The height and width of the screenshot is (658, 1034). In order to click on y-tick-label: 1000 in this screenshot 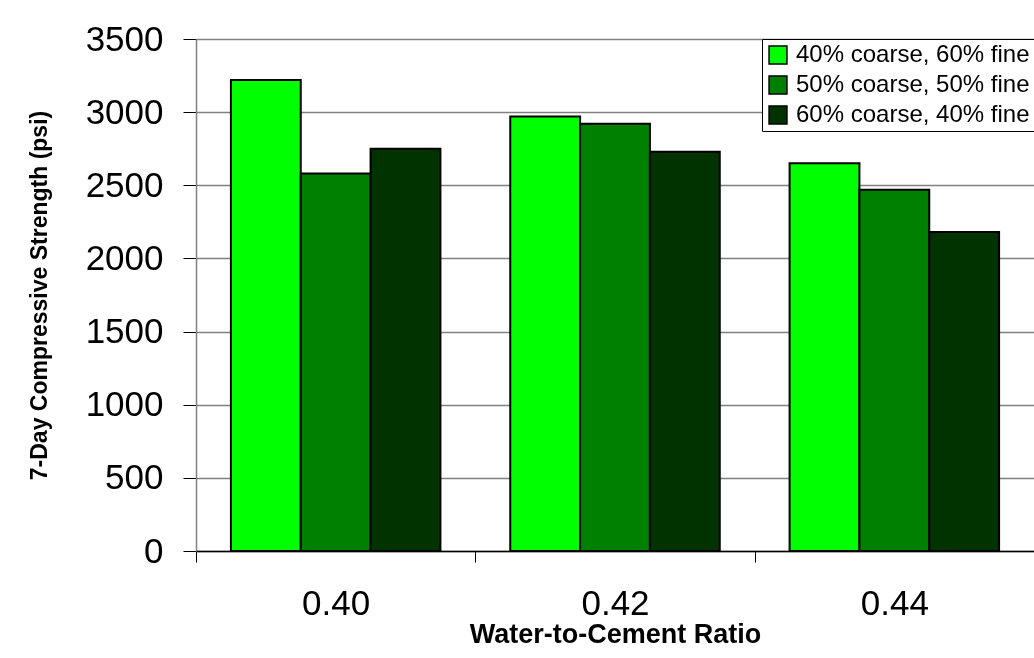, I will do `click(124, 404)`.